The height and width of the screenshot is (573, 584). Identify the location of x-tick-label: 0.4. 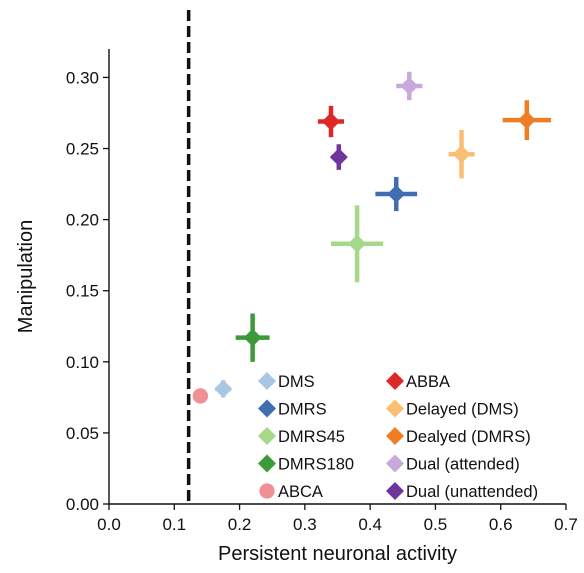
(370, 524).